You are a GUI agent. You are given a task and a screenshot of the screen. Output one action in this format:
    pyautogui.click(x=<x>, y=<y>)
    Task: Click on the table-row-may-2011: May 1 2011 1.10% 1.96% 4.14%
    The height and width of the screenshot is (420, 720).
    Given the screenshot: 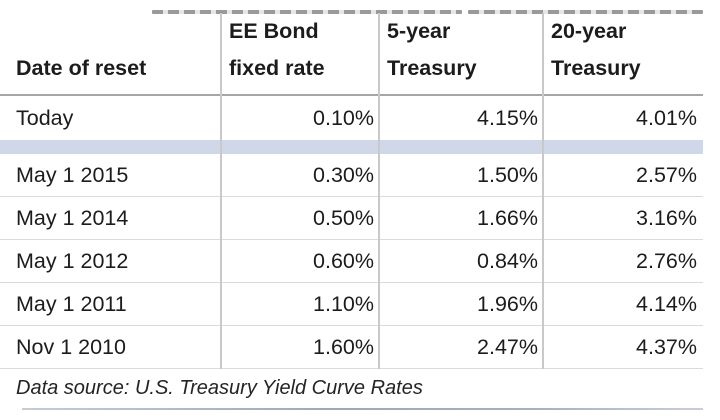 What is the action you would take?
    pyautogui.click(x=351, y=304)
    